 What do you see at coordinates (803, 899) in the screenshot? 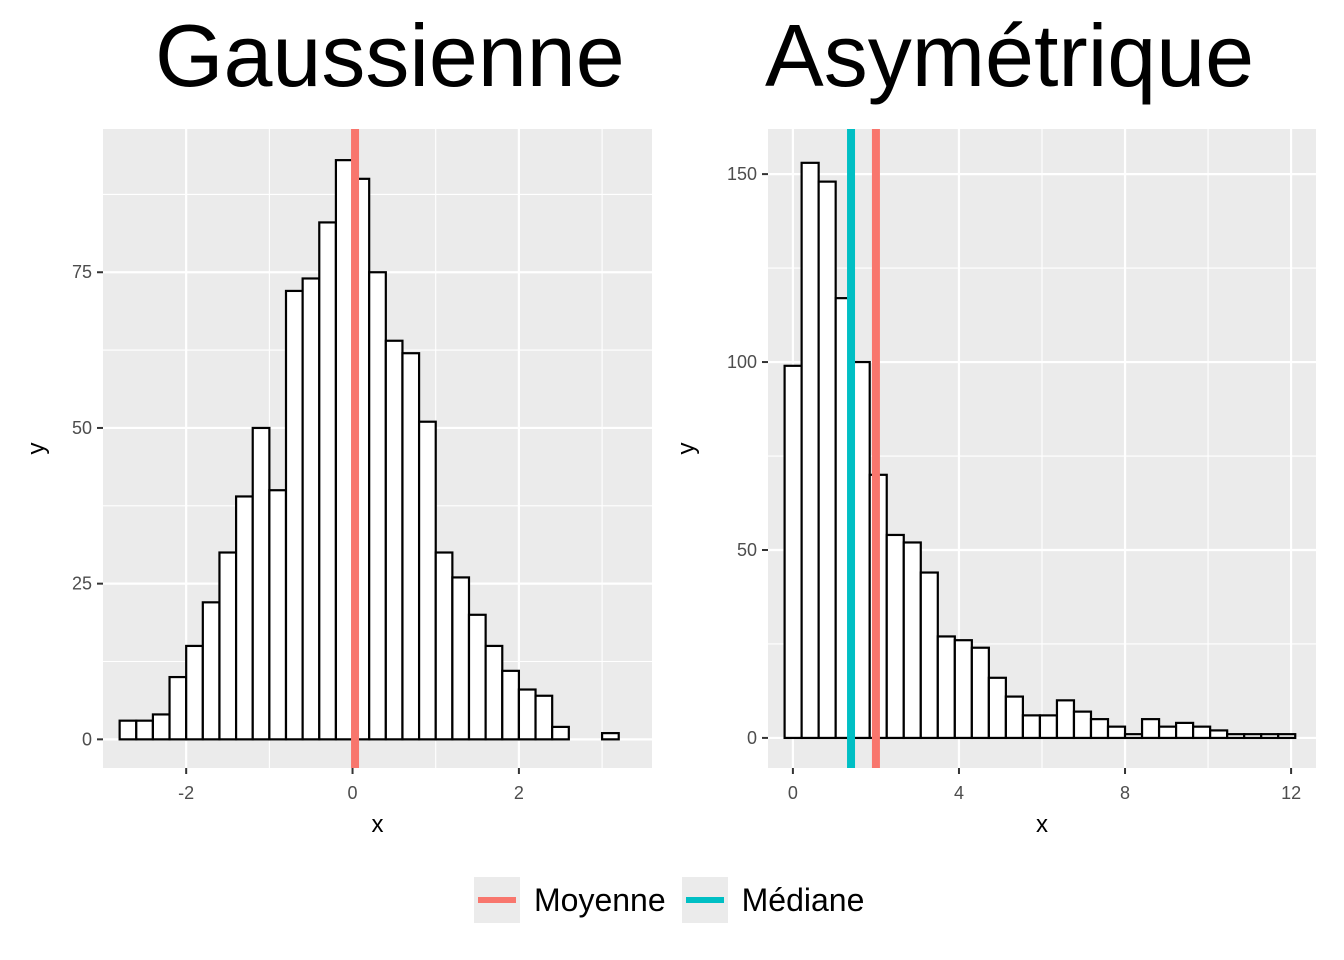
I see `legend-label-mediane: Médiane` at bounding box center [803, 899].